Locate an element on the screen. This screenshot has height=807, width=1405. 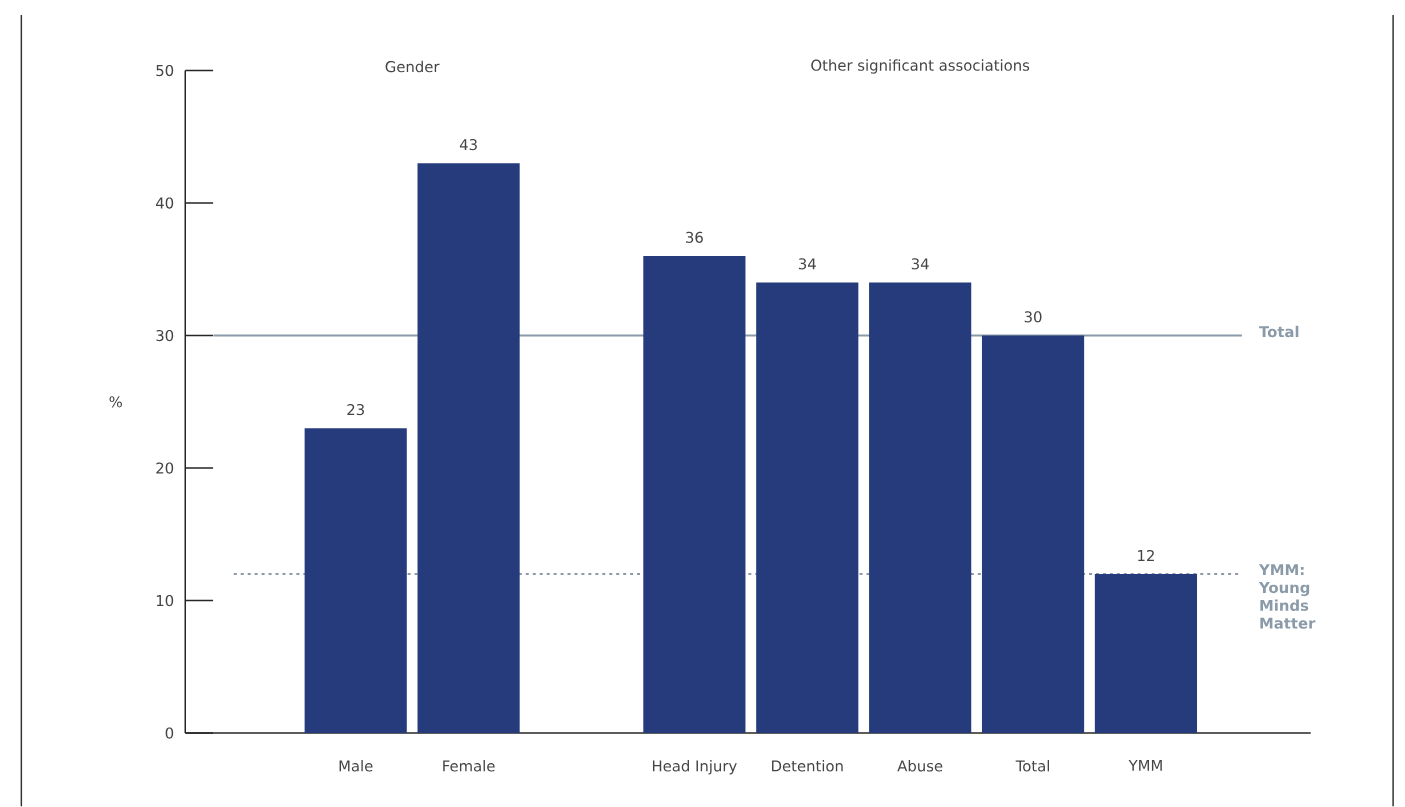
y-tick-label: 20 is located at coordinates (165, 468).